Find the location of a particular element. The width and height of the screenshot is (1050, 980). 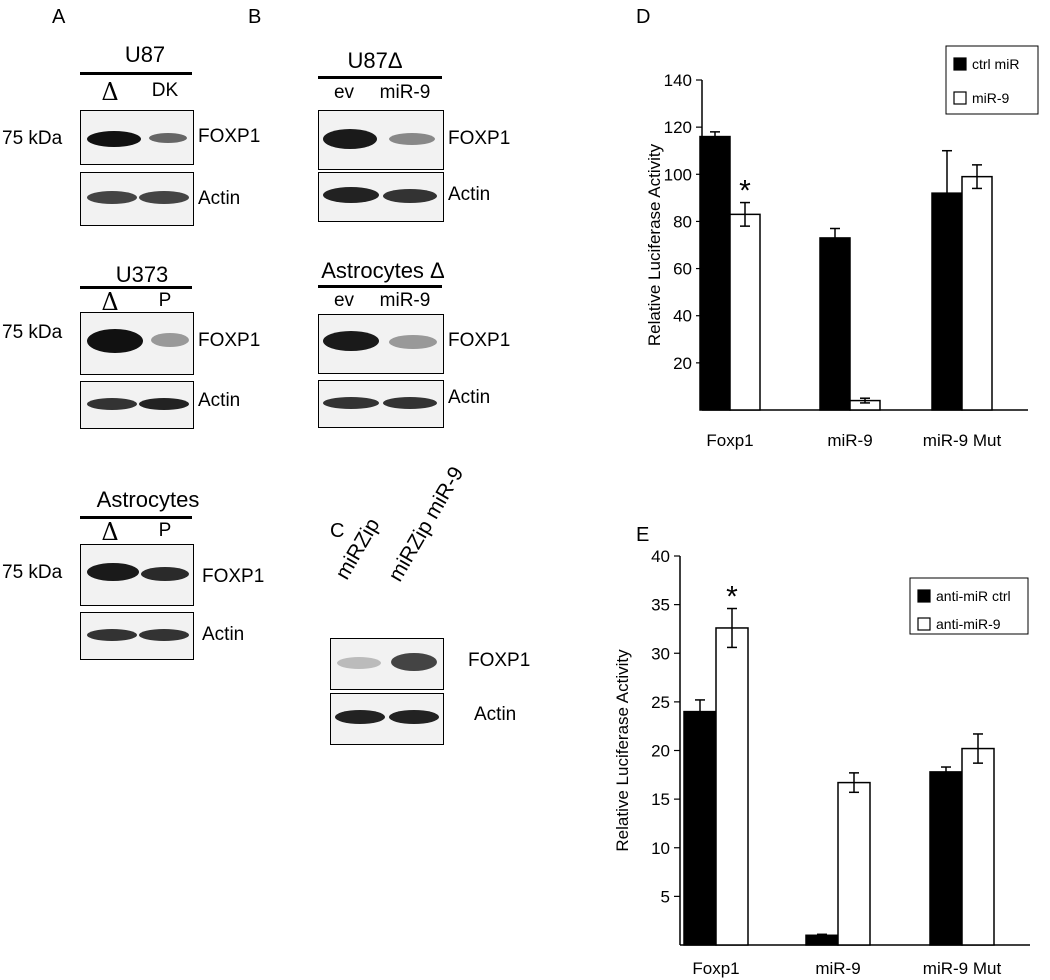

y-tick-label: 15 is located at coordinates (660, 799).